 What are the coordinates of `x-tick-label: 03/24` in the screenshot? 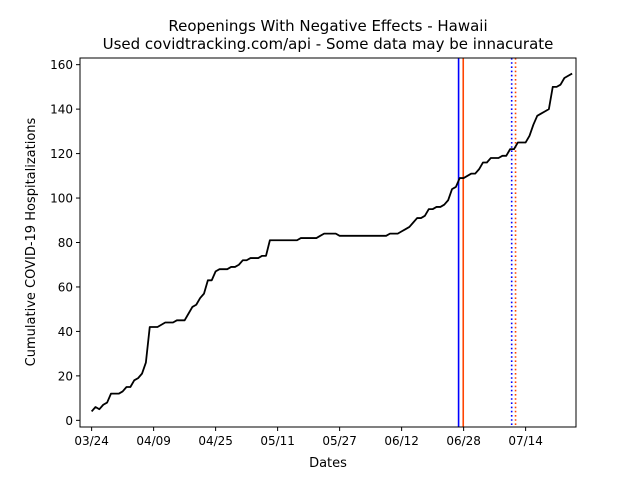 It's located at (91, 441).